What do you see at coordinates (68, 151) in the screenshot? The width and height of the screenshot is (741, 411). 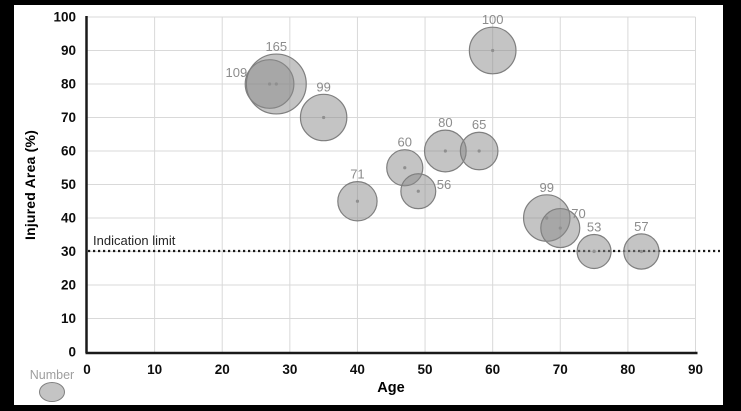 I see `y-tick-label: 60` at bounding box center [68, 151].